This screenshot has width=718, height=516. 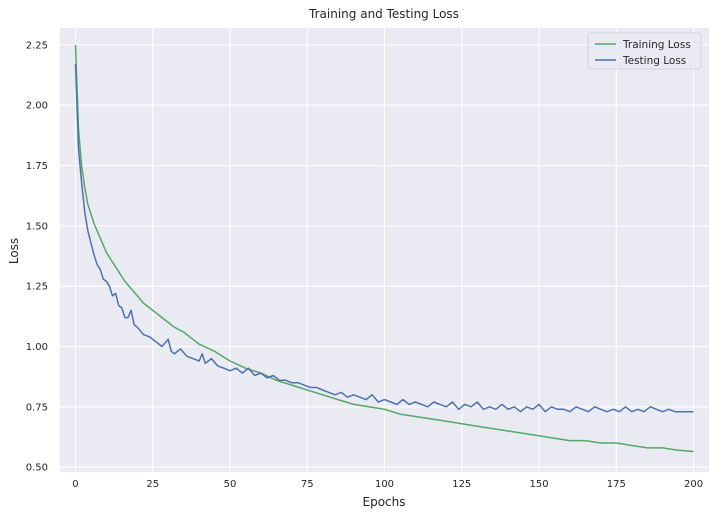 What do you see at coordinates (152, 484) in the screenshot?
I see `x-tick-label: 25` at bounding box center [152, 484].